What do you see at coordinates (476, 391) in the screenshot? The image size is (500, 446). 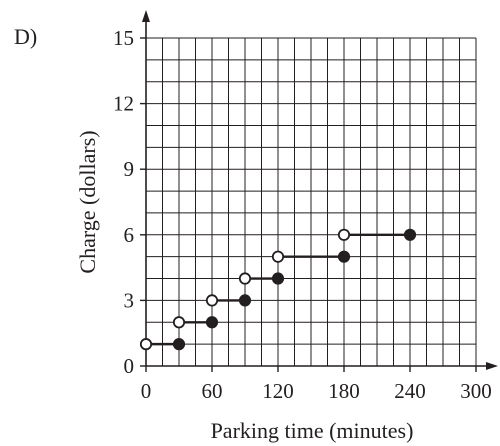 I see `x-tick-label: 300` at bounding box center [476, 391].